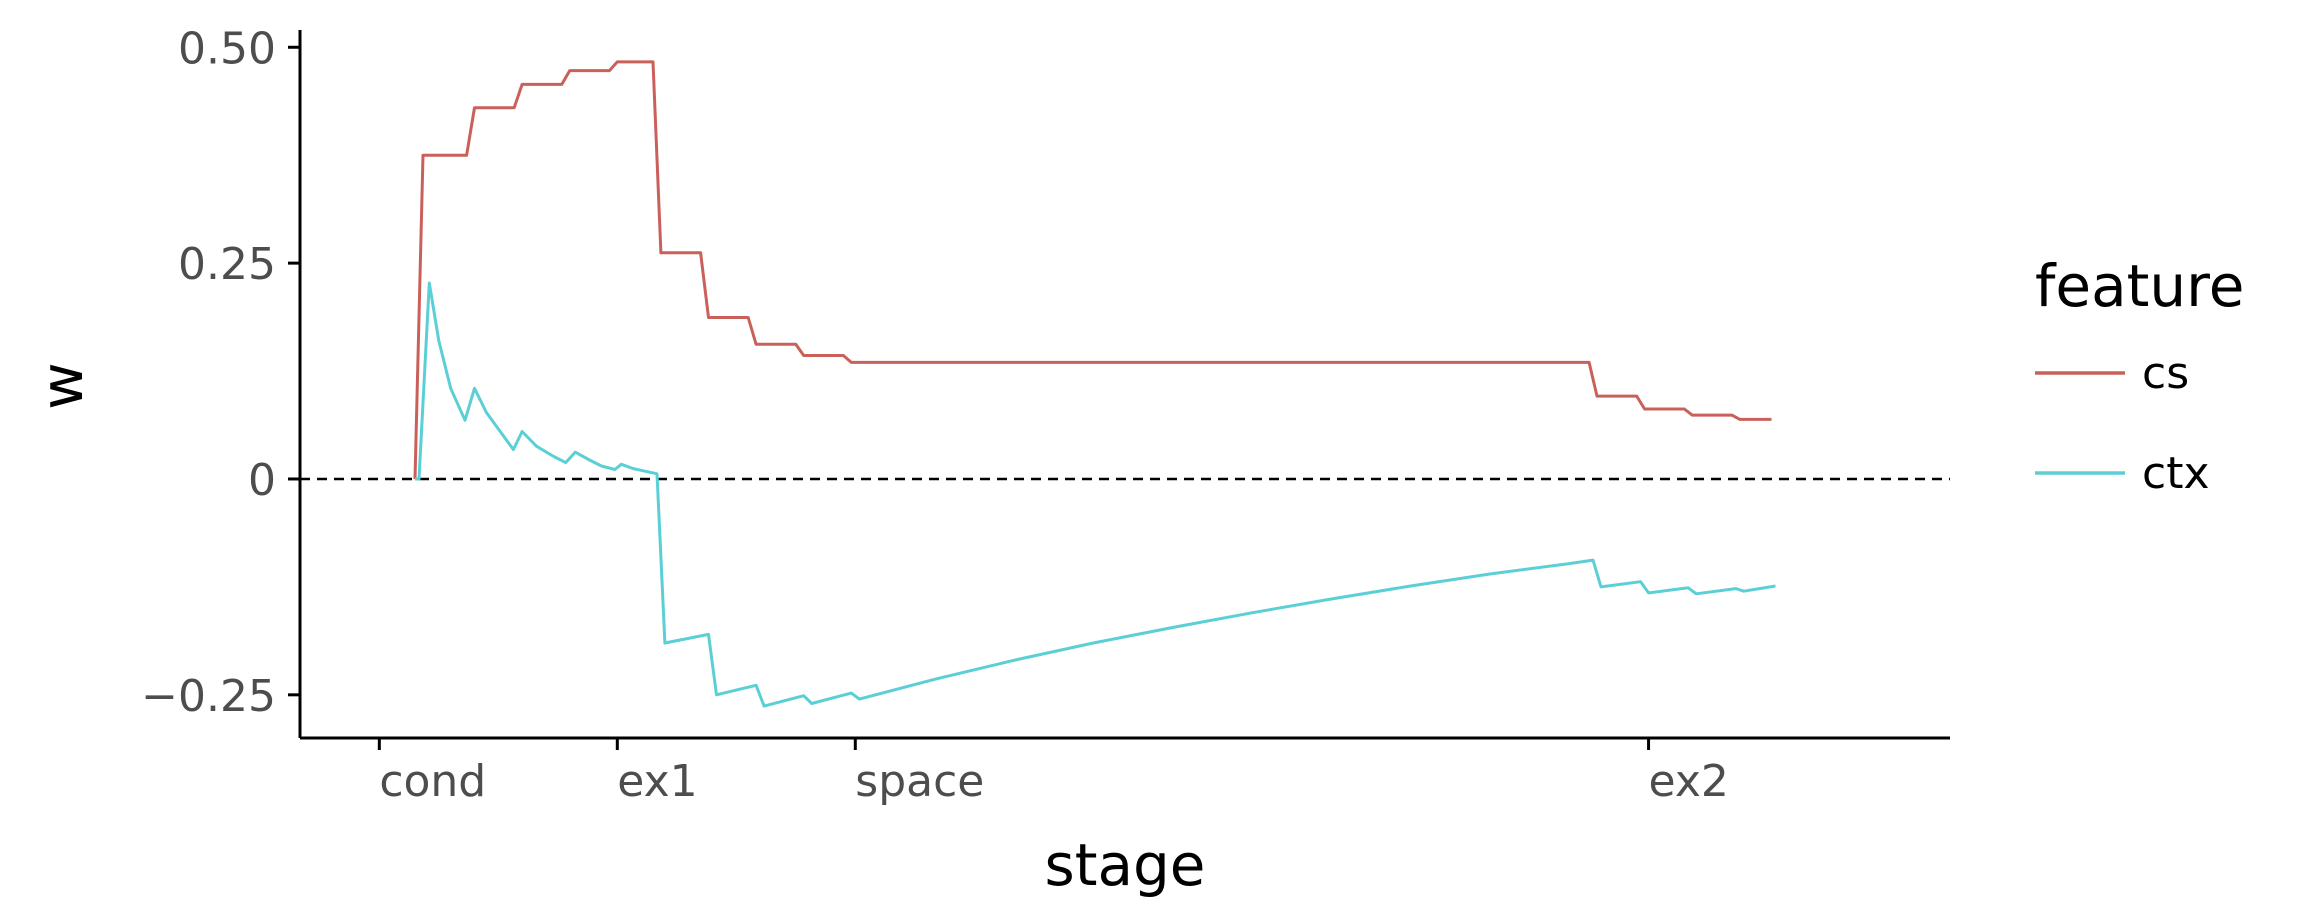 The width and height of the screenshot is (2317, 920). Describe the element at coordinates (2165, 373) in the screenshot. I see `legend-label-cs: cs` at that location.